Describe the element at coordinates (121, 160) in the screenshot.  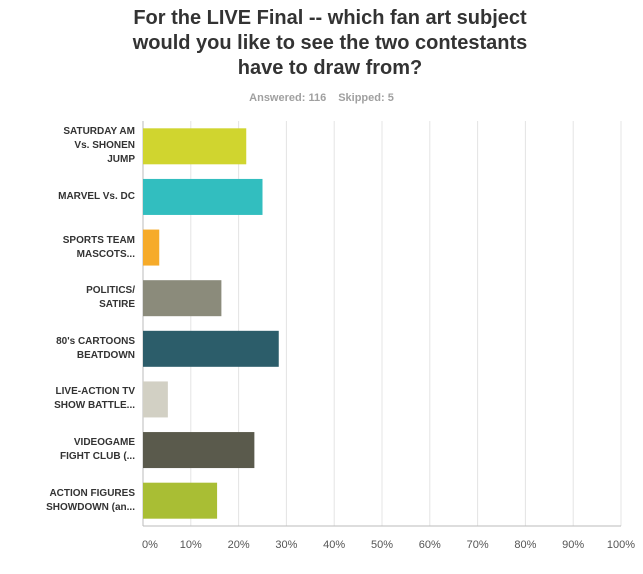
I see `category-label-line: JUMP` at that location.